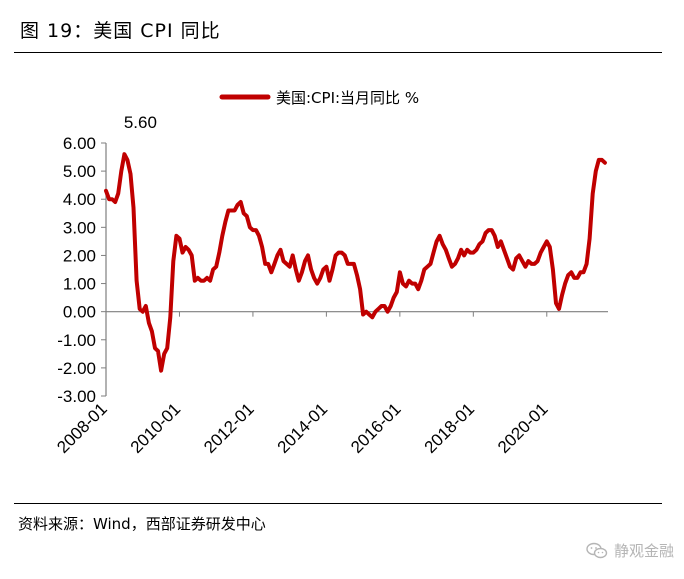 This screenshot has width=684, height=579. Describe the element at coordinates (76, 368) in the screenshot. I see `y-tick-label: -2.00` at that location.